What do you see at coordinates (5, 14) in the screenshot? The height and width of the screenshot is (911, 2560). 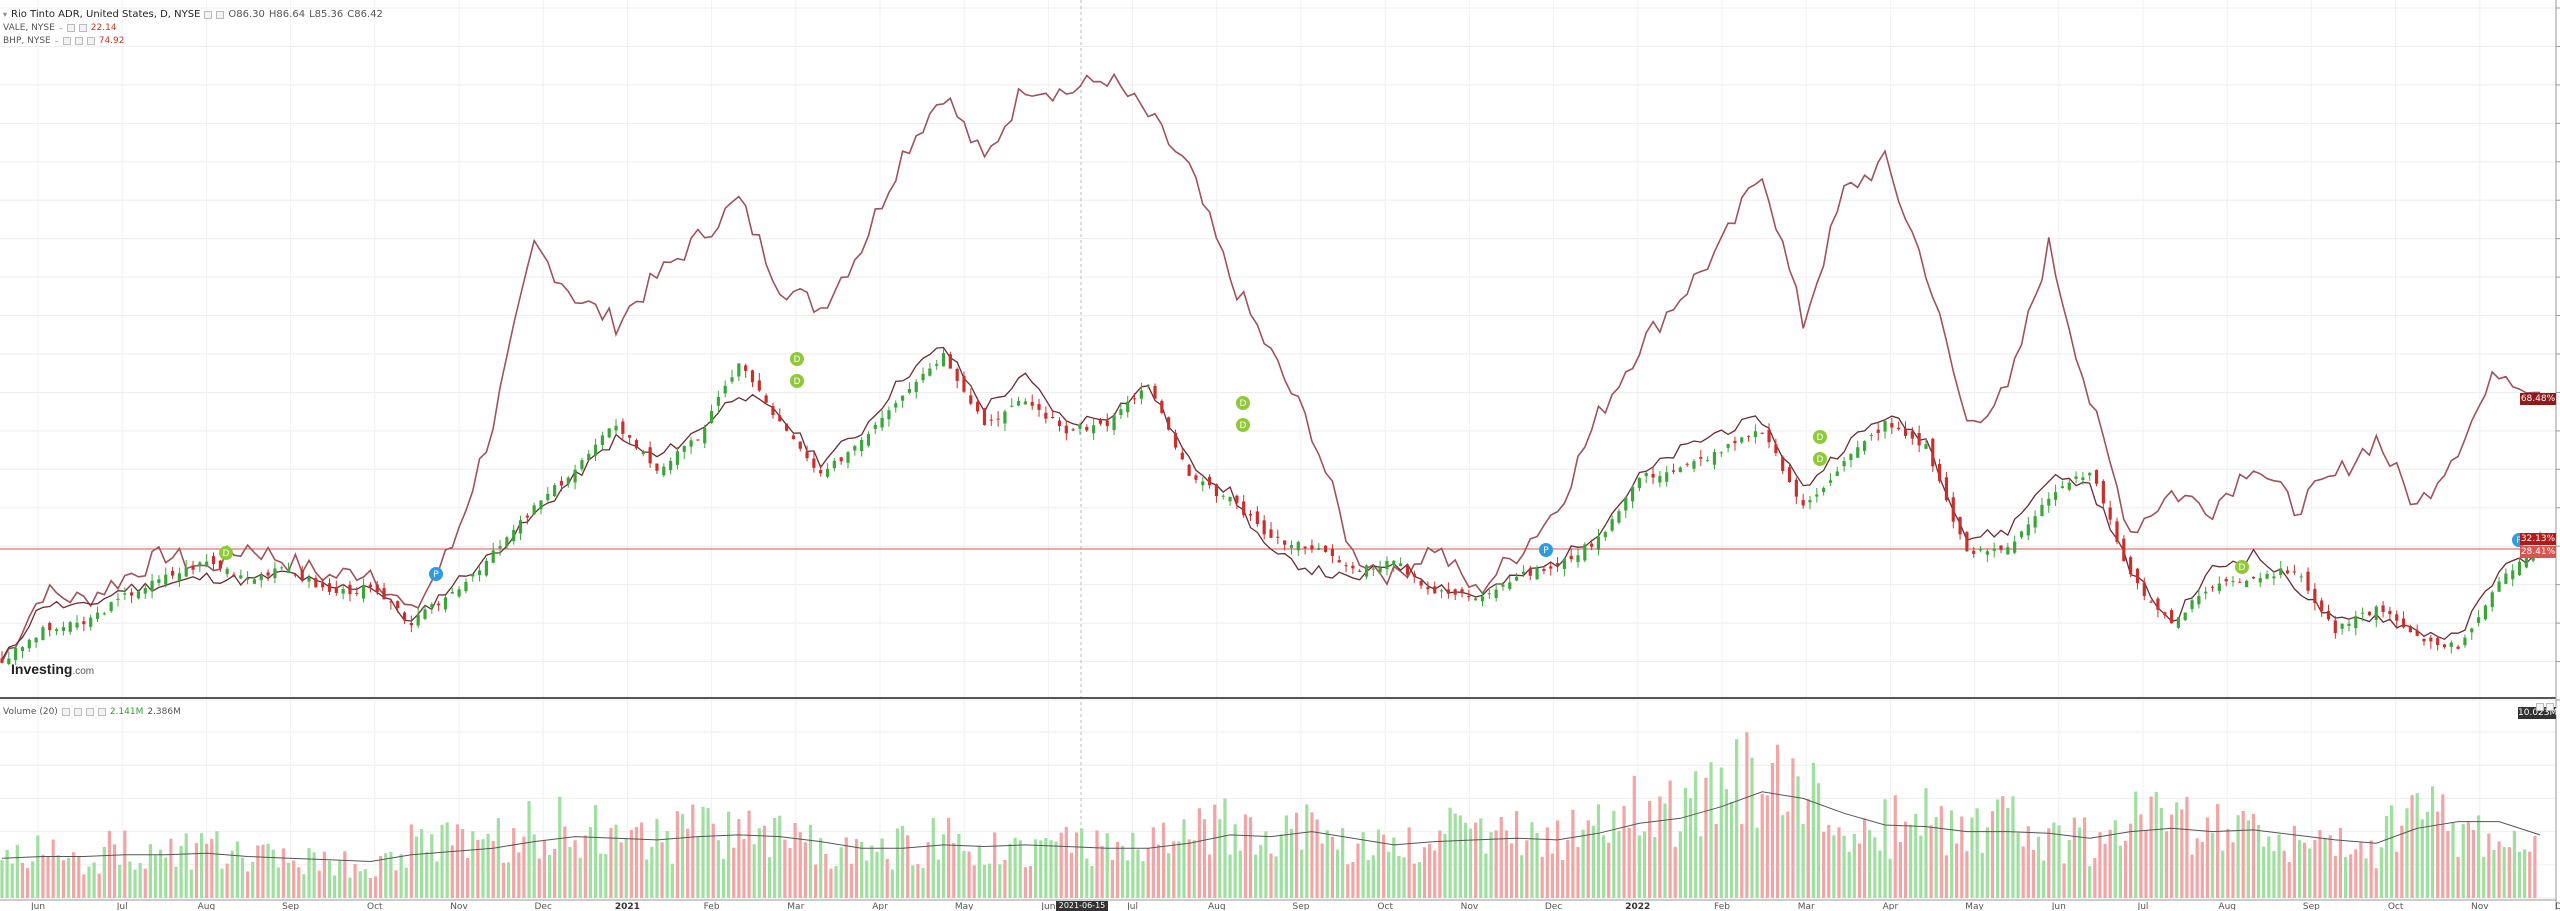 I see `collapse-arrow-icon: ▾` at bounding box center [5, 14].